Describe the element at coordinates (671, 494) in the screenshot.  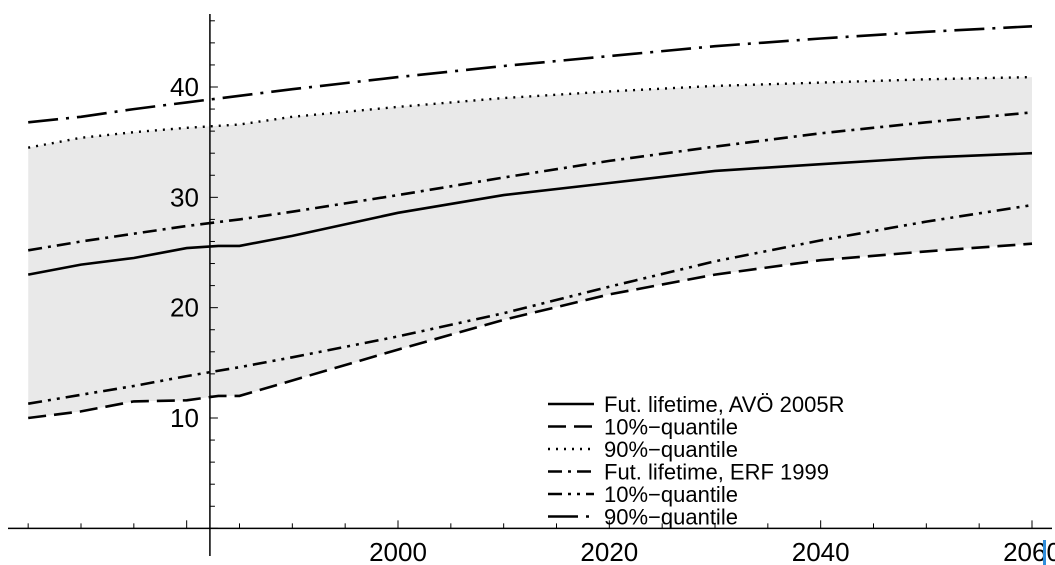
I see `legend-label-5: 10%−quantile` at that location.